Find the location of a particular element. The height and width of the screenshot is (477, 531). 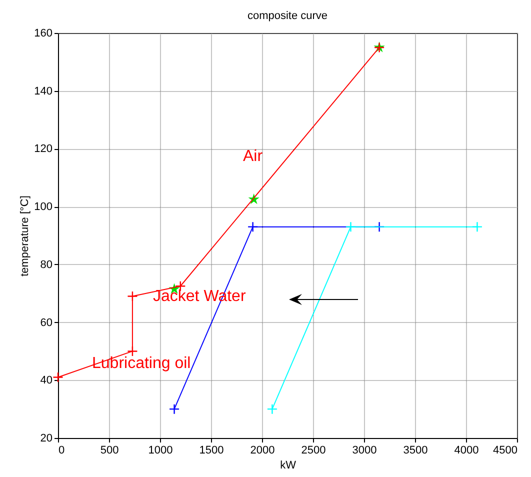

y-tick-label: 160 is located at coordinates (43, 34).